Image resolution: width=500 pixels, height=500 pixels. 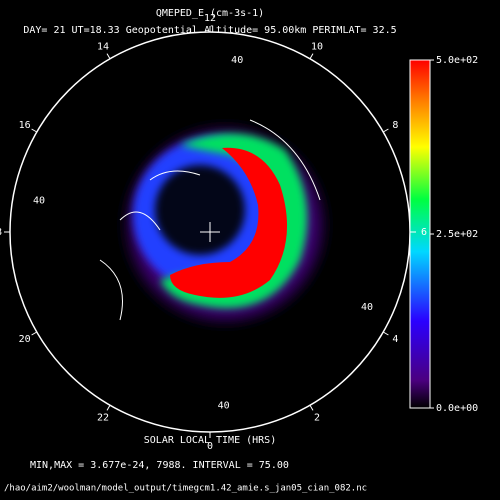 I want to click on hour-label: 20, so click(x=25, y=339).